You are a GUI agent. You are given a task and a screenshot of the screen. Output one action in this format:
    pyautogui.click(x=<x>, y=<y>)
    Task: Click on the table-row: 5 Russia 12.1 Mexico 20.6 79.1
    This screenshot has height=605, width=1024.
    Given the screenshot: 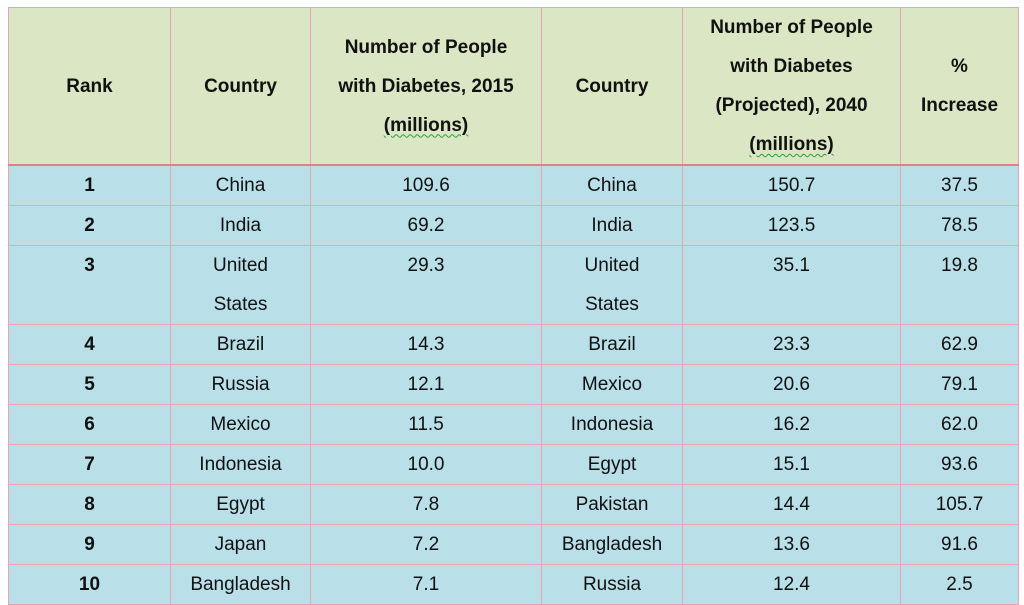 What is the action you would take?
    pyautogui.click(x=513, y=384)
    